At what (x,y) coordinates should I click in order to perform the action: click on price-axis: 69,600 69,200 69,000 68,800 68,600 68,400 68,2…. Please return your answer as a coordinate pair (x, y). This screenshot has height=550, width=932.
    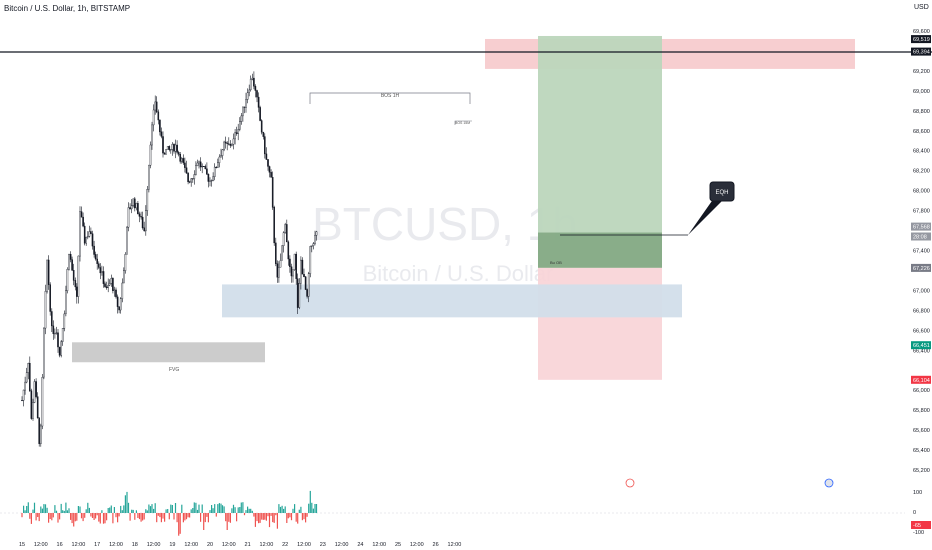
    Looking at the image, I should click on (921, 251).